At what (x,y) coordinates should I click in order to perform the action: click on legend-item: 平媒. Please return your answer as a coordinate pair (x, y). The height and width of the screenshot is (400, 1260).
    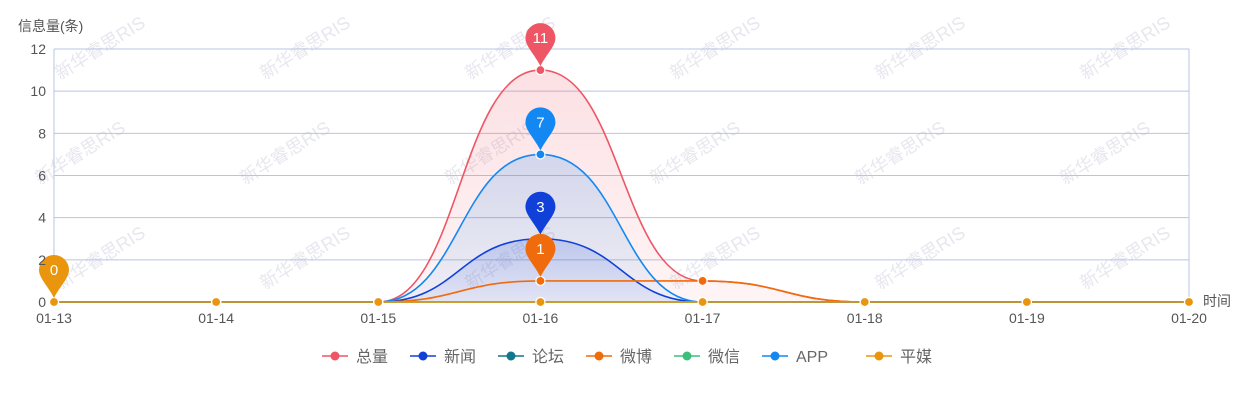
    Looking at the image, I should click on (899, 357).